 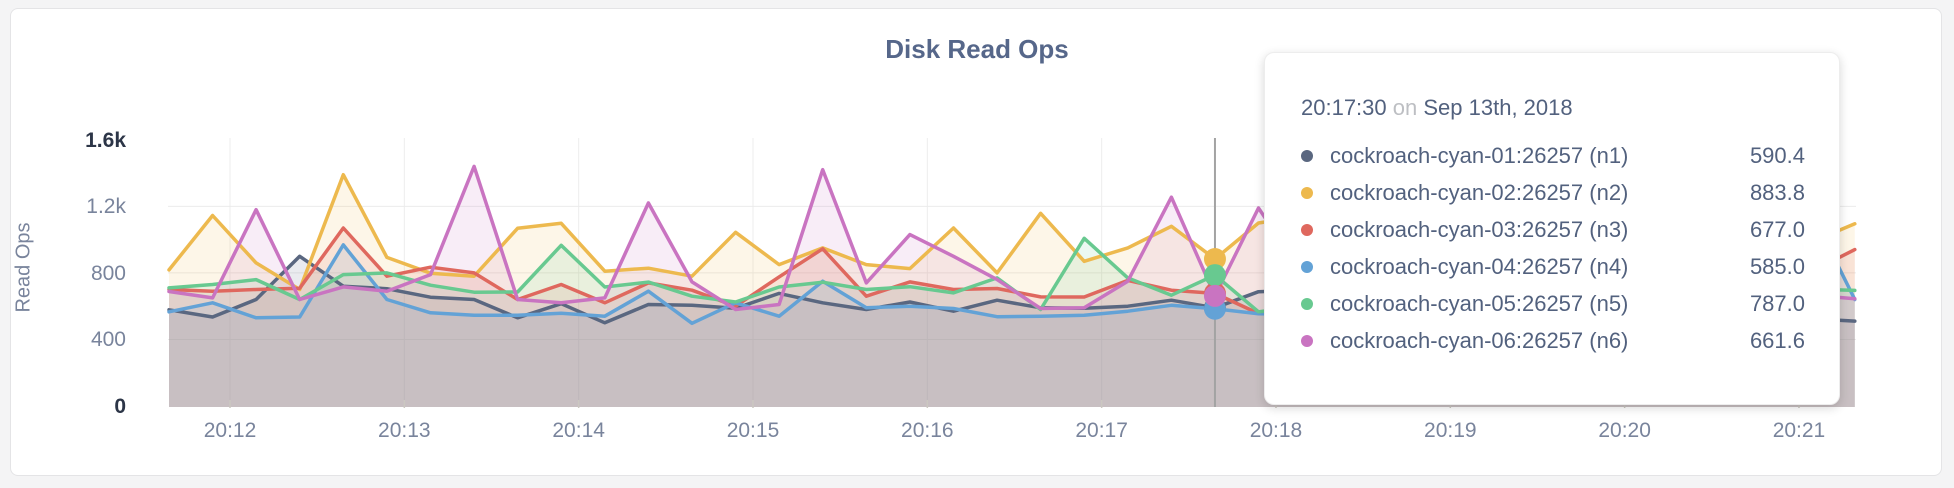 I want to click on x-tick-label: 20:19, so click(x=1450, y=430).